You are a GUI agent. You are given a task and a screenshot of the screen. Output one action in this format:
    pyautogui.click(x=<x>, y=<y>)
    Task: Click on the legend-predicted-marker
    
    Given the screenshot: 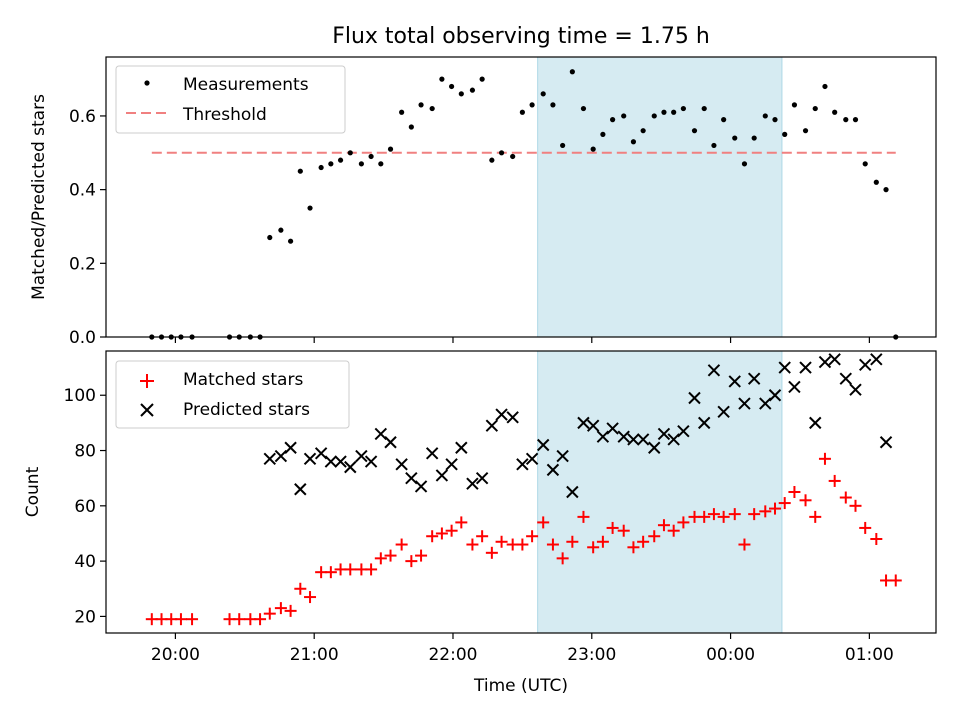 What is the action you would take?
    pyautogui.click(x=147, y=410)
    